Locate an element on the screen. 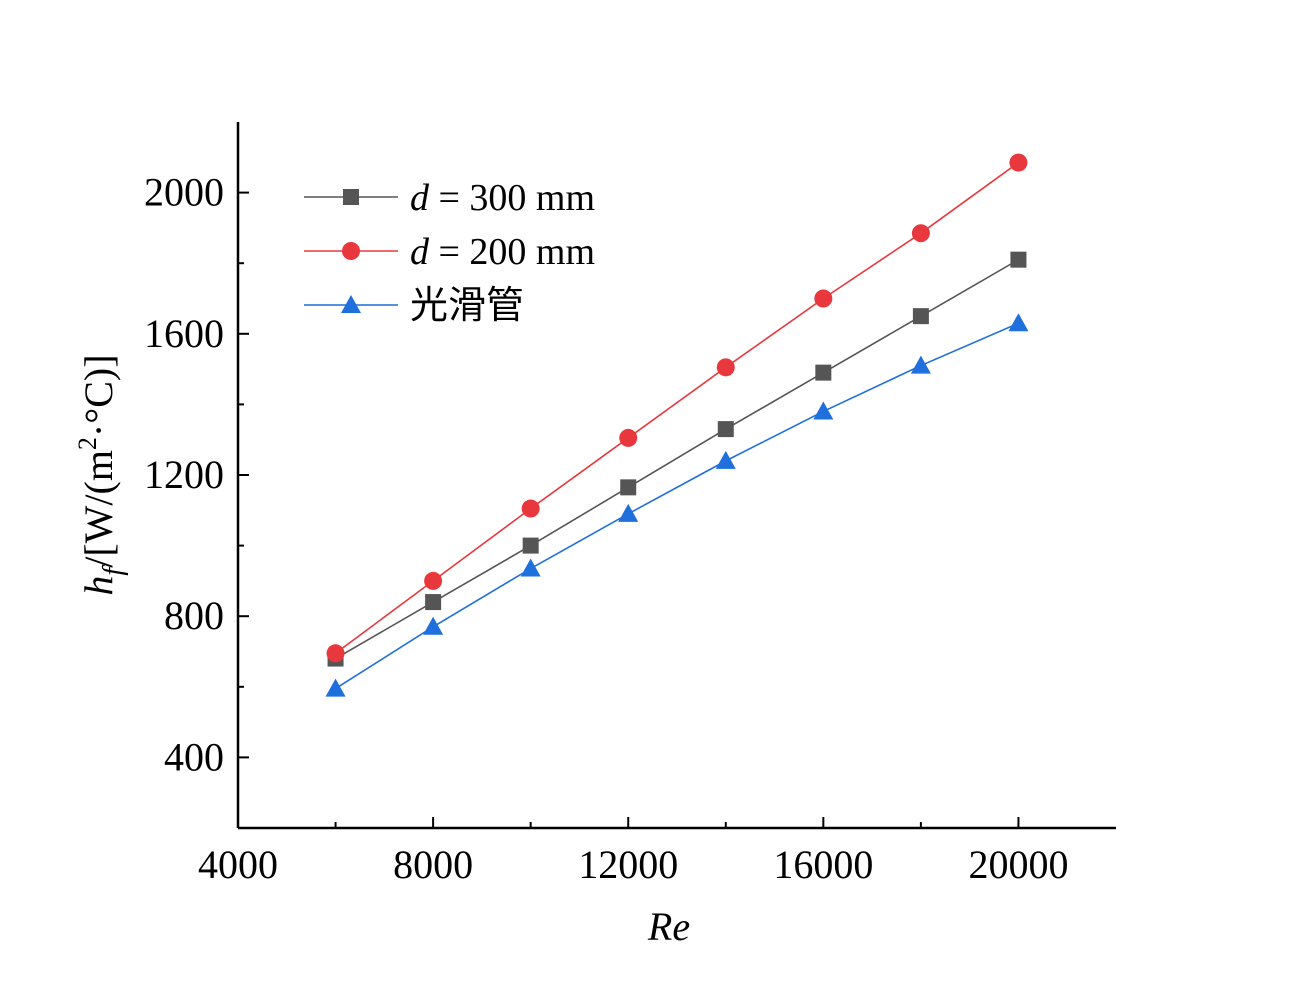  y-tick-label: 2000 is located at coordinates (184, 192).